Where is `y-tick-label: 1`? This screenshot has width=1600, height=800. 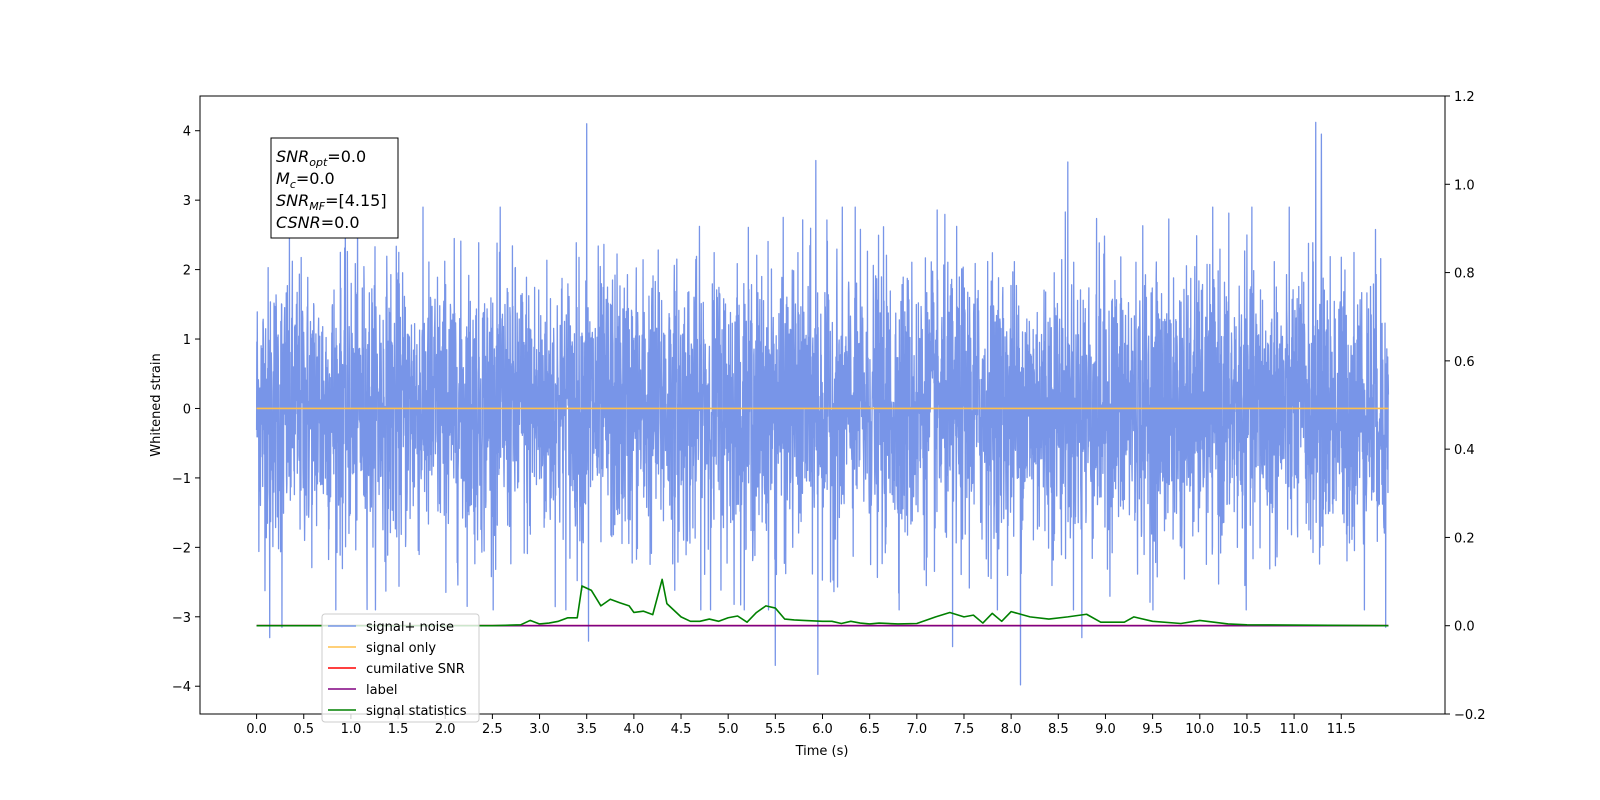
y-tick-label: 1 is located at coordinates (187, 340).